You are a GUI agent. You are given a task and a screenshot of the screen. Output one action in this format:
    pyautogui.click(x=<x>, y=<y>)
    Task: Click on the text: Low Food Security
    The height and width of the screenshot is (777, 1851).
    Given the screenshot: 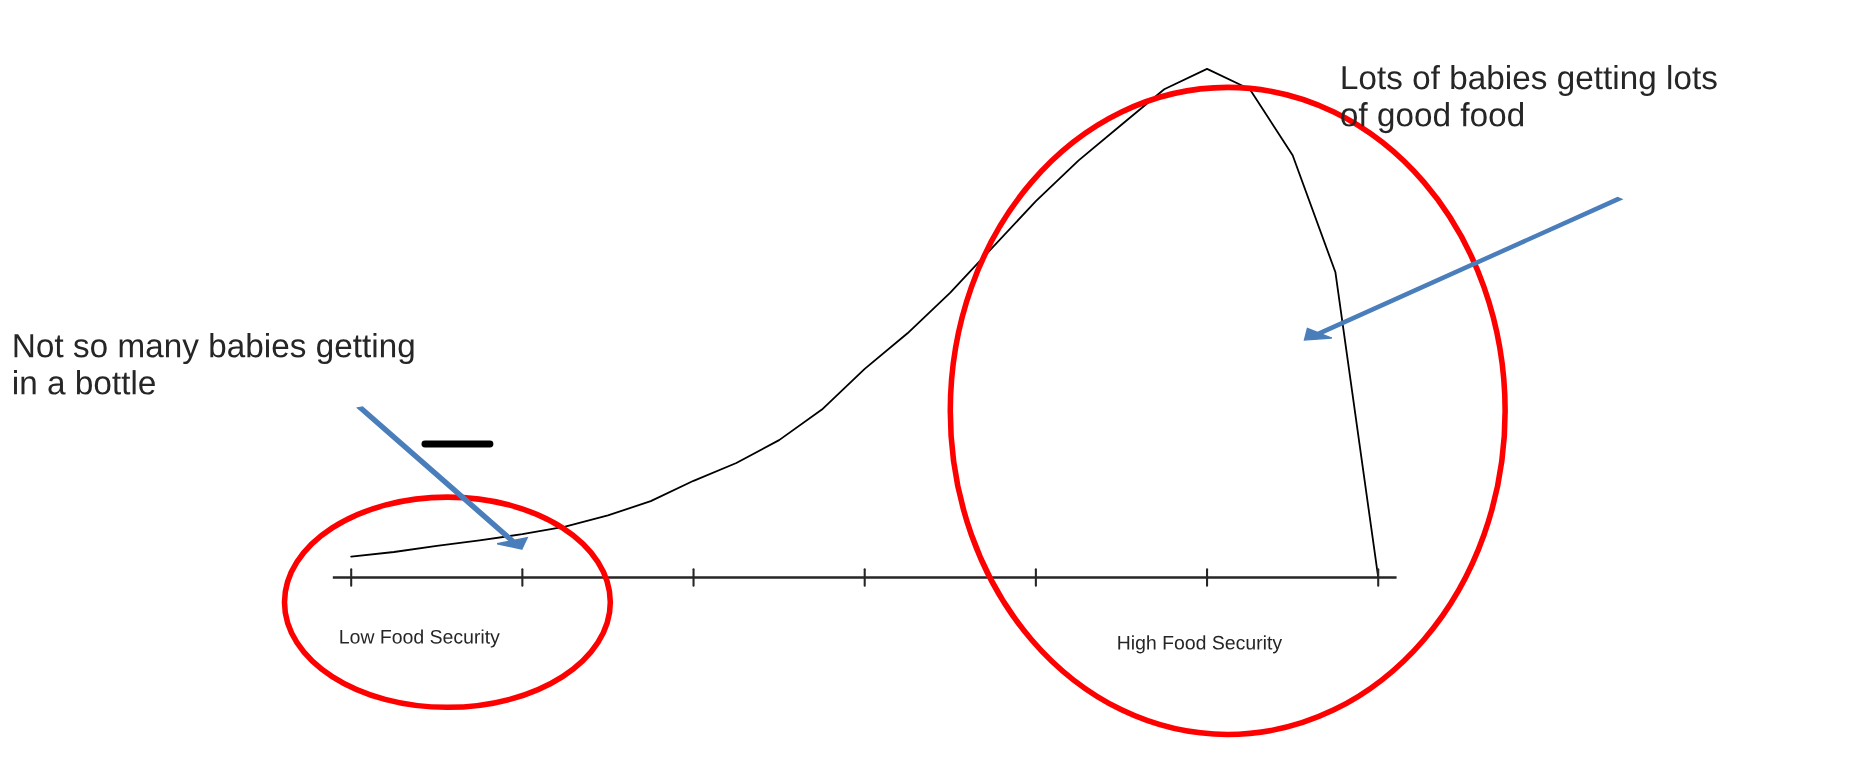 What is the action you would take?
    pyautogui.click(x=420, y=638)
    